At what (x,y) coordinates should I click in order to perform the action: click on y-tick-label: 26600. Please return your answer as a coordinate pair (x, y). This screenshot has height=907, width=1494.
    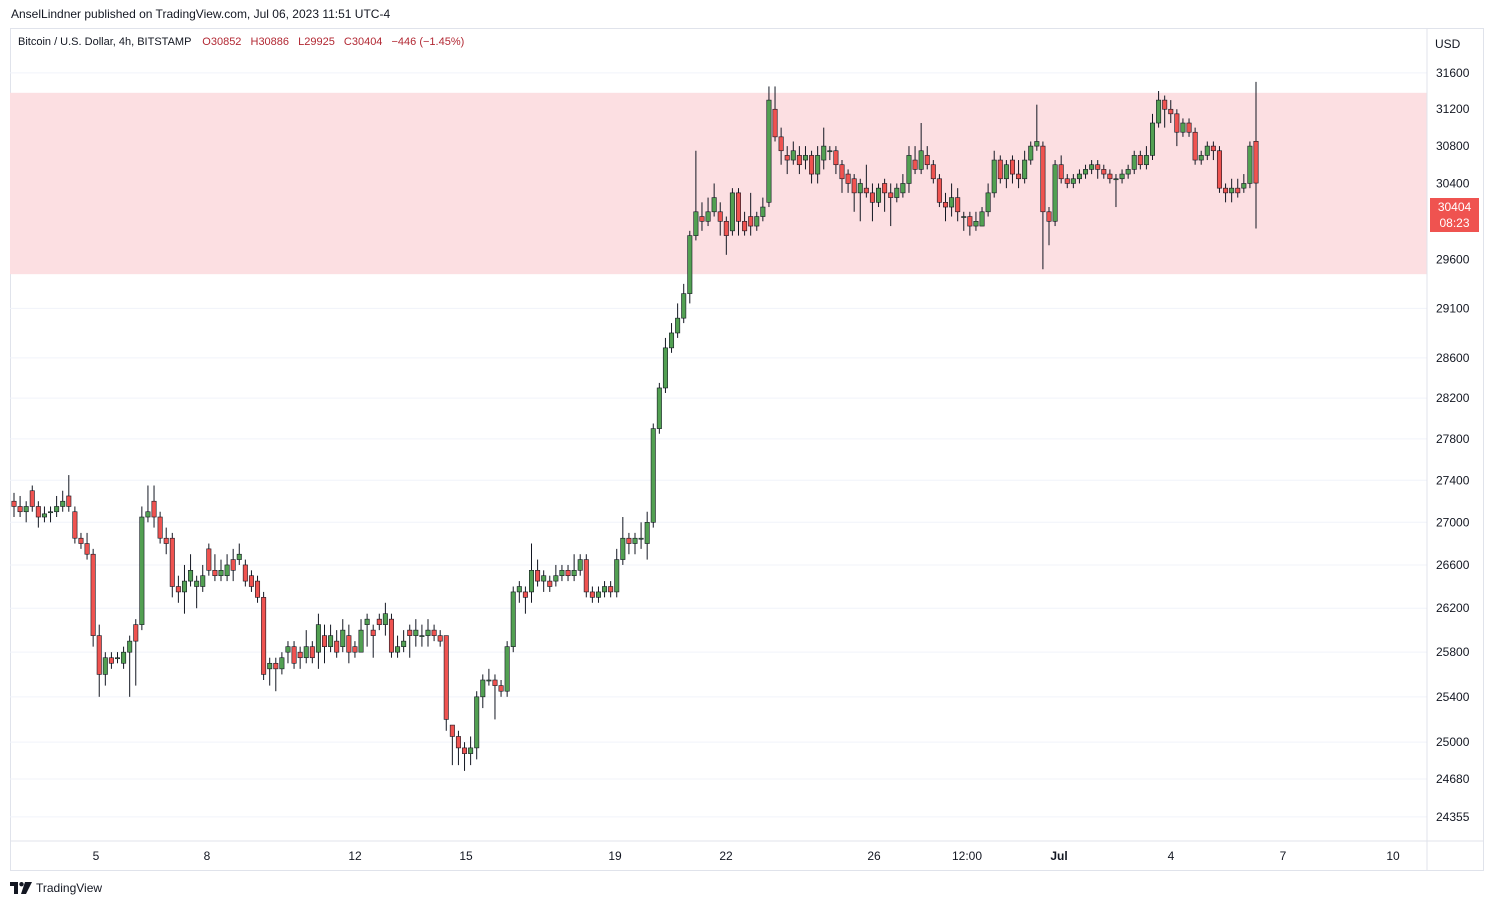
    Looking at the image, I should click on (1453, 565).